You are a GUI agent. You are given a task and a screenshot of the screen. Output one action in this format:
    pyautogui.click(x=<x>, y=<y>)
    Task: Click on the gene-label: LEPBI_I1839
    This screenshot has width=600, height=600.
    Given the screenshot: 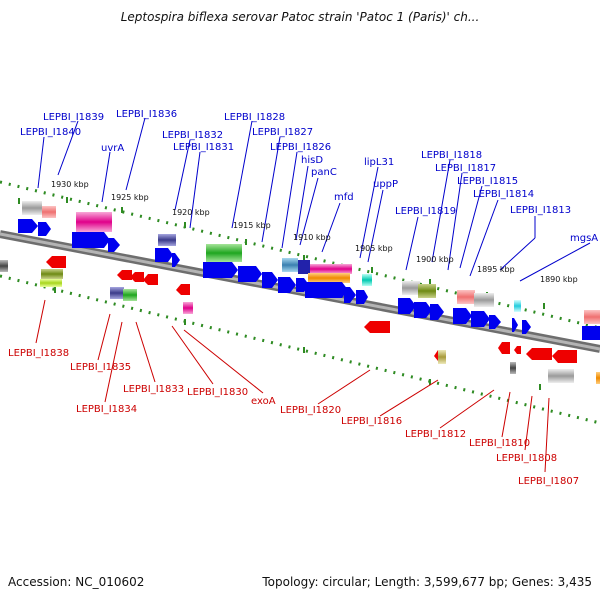 What is the action you would take?
    pyautogui.click(x=73, y=117)
    